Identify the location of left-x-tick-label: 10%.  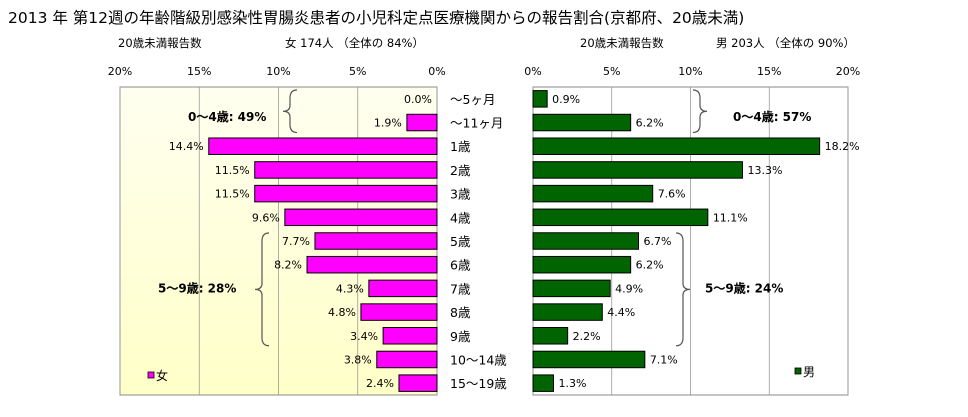
(278, 71).